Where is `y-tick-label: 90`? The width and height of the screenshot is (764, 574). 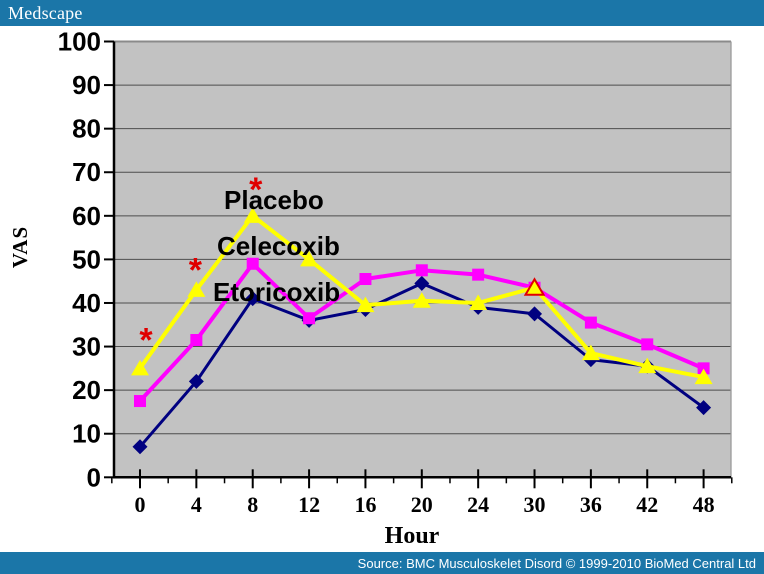 y-tick-label: 90 is located at coordinates (86, 85).